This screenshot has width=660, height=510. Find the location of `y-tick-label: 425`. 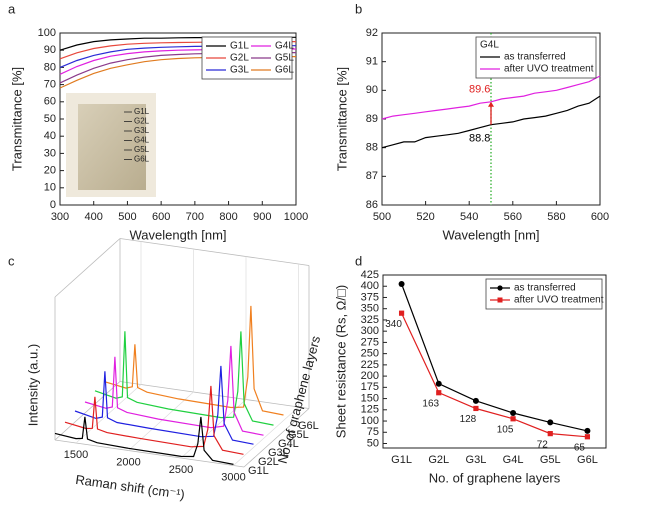

y-tick-label: 425 is located at coordinates (370, 275).